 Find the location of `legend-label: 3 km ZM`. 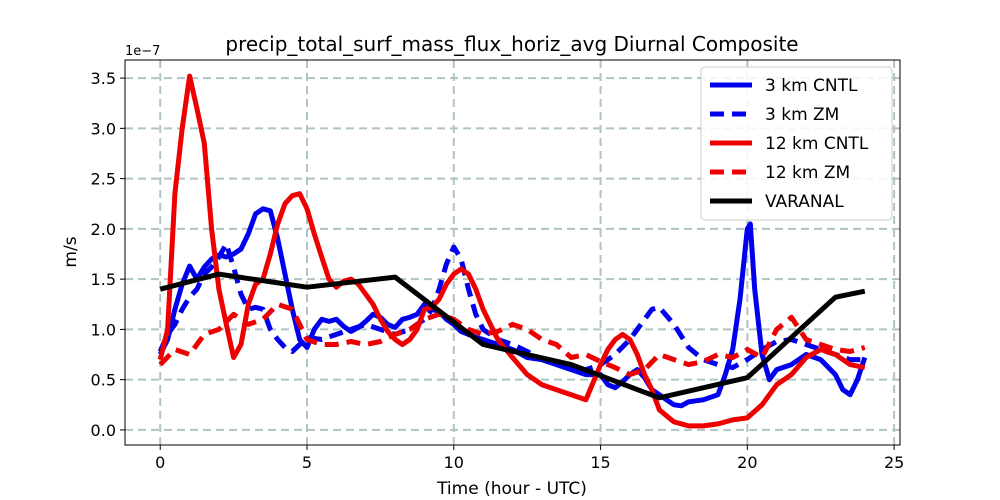

legend-label: 3 km ZM is located at coordinates (802, 115).